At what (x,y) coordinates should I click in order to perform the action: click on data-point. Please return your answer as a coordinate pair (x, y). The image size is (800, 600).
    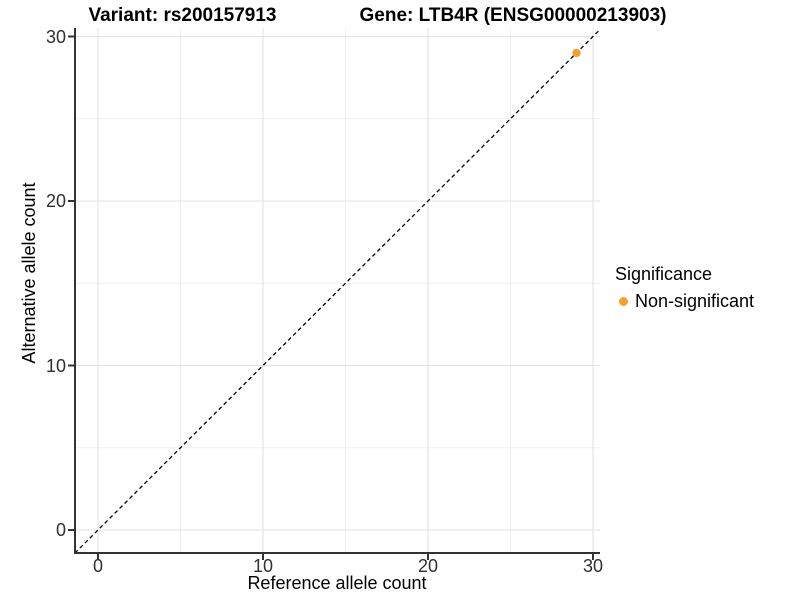
    Looking at the image, I should click on (576, 53).